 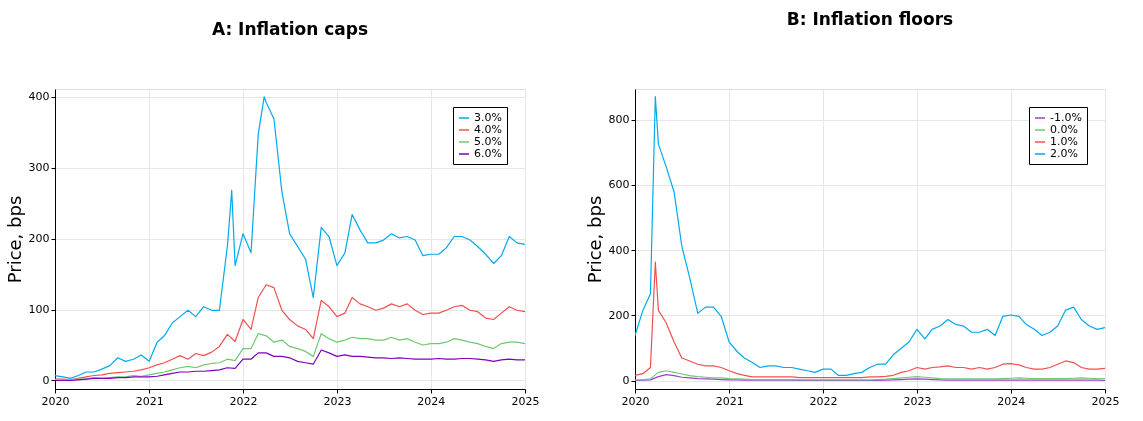 I want to click on y-tick-label: 100, so click(x=39, y=310).